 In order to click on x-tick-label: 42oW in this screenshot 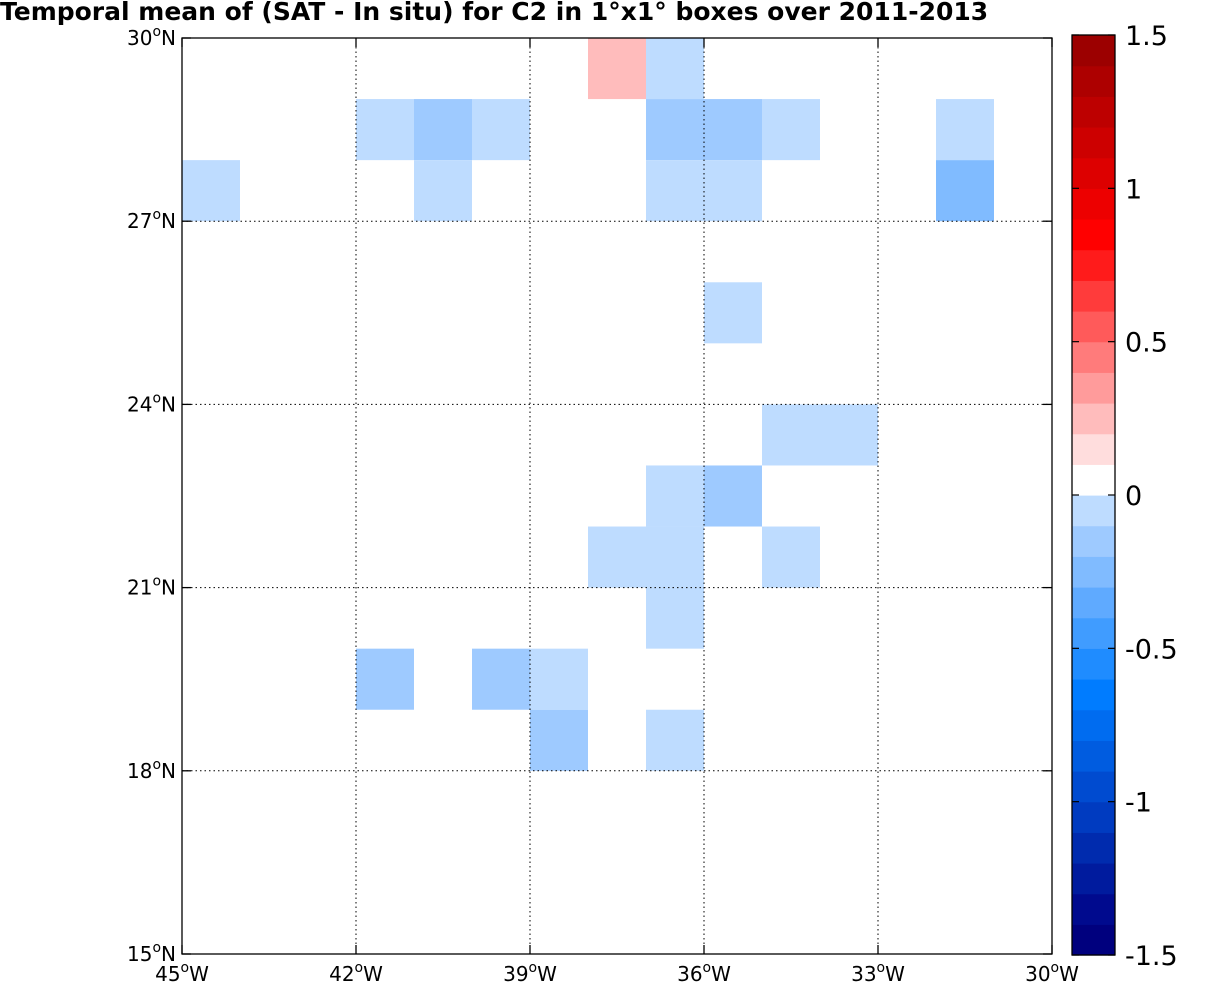, I will do `click(356, 972)`.